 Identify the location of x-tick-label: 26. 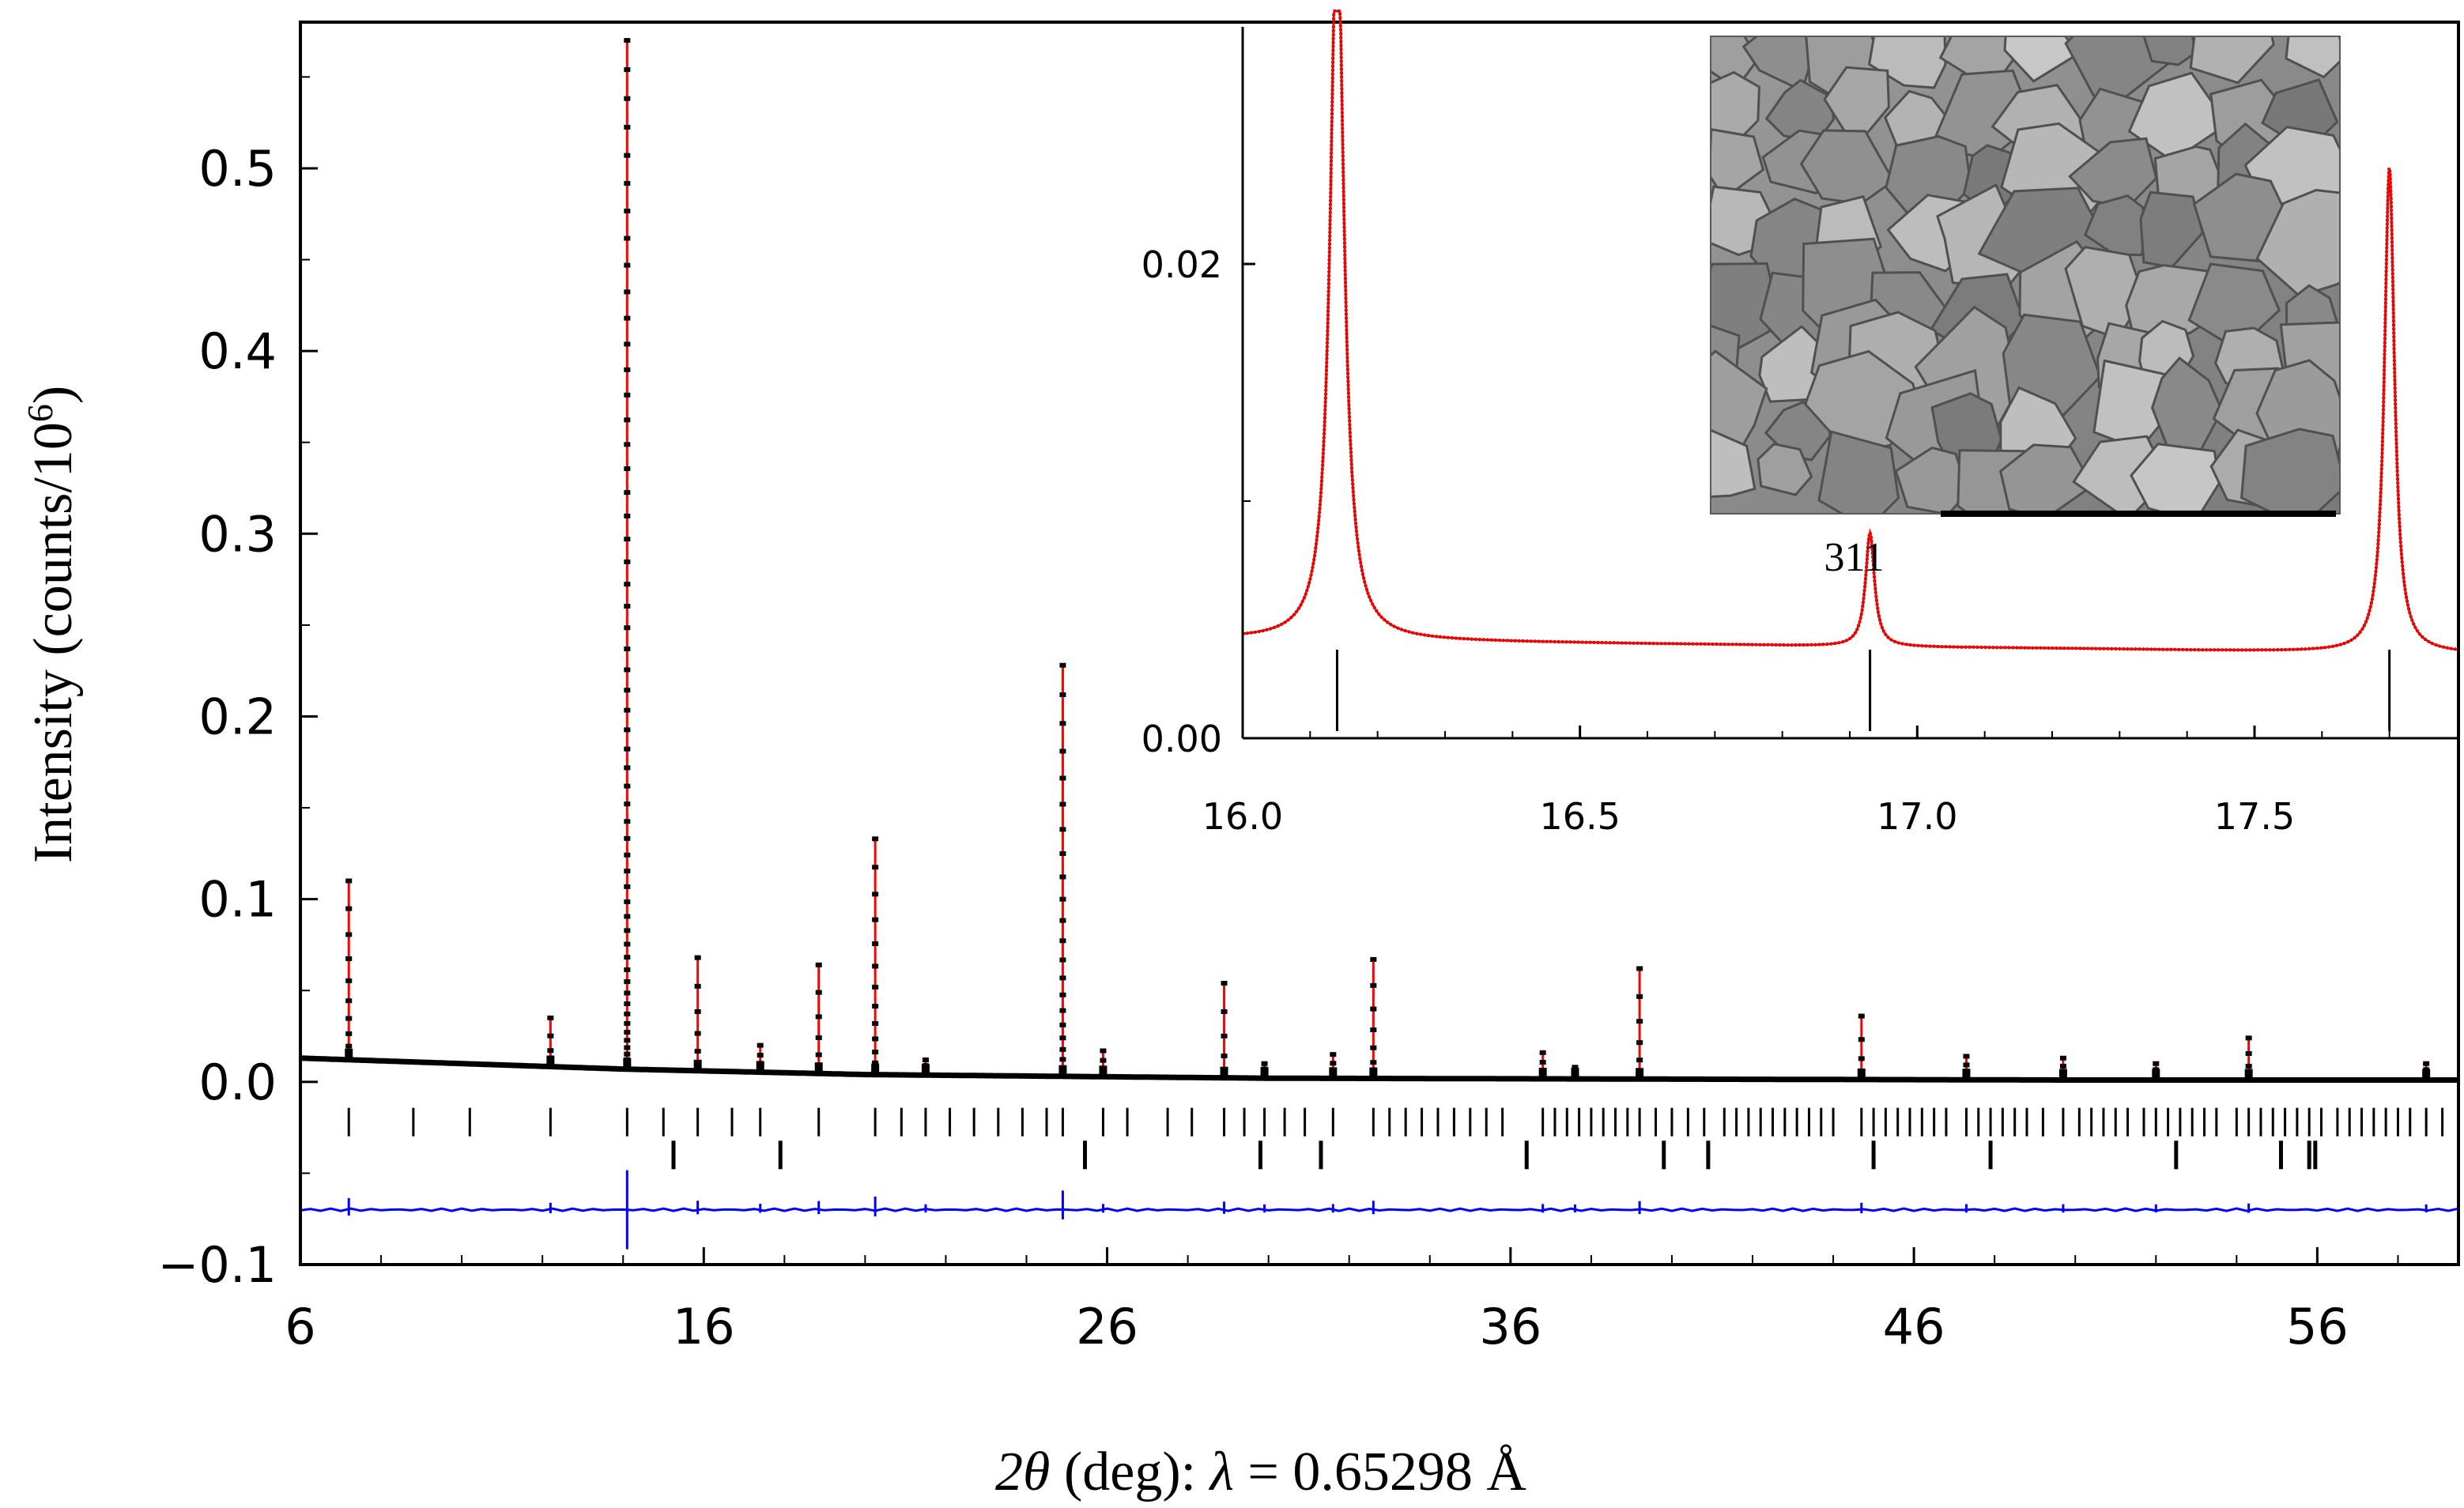
(1107, 1326).